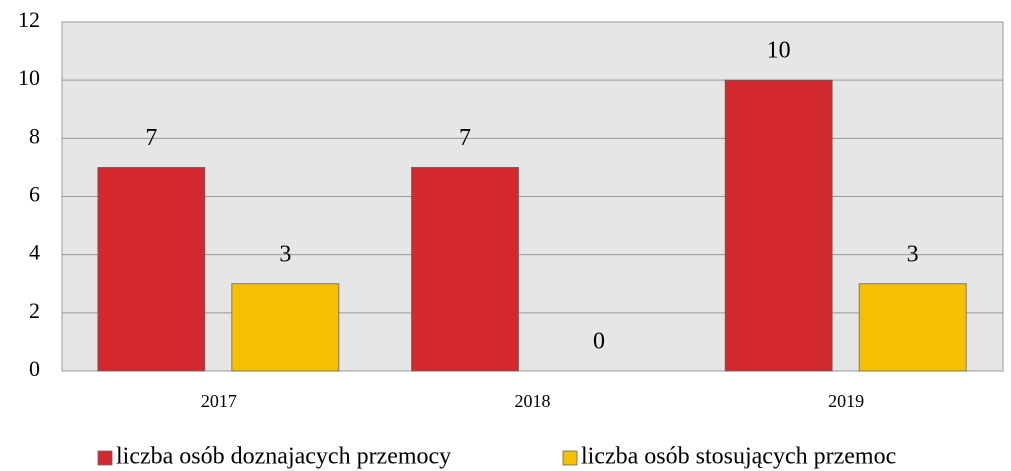  Describe the element at coordinates (533, 401) in the screenshot. I see `x-tick-label: 2018` at that location.